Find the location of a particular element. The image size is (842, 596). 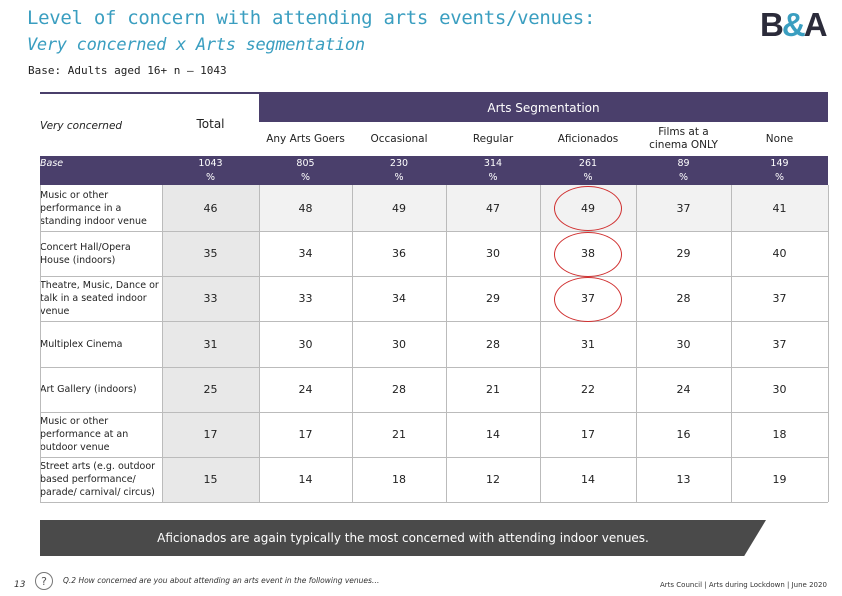

base-value: 314 is located at coordinates (493, 163).